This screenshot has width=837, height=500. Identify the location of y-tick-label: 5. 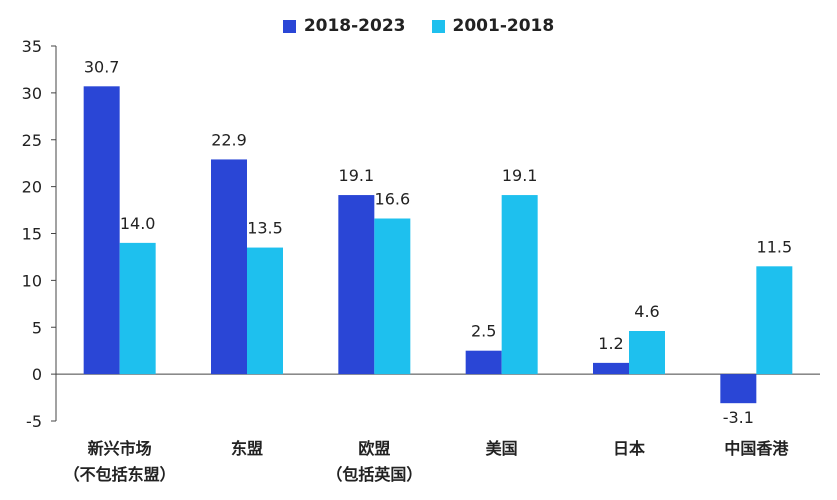
(37, 327).